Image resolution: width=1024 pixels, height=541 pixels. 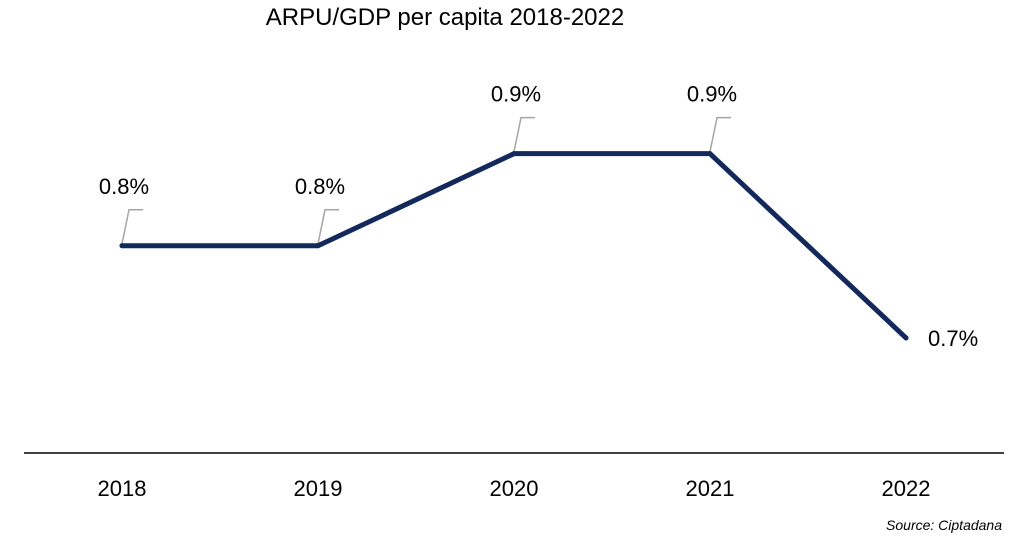 I want to click on x-tick-label: 2019, so click(x=318, y=488).